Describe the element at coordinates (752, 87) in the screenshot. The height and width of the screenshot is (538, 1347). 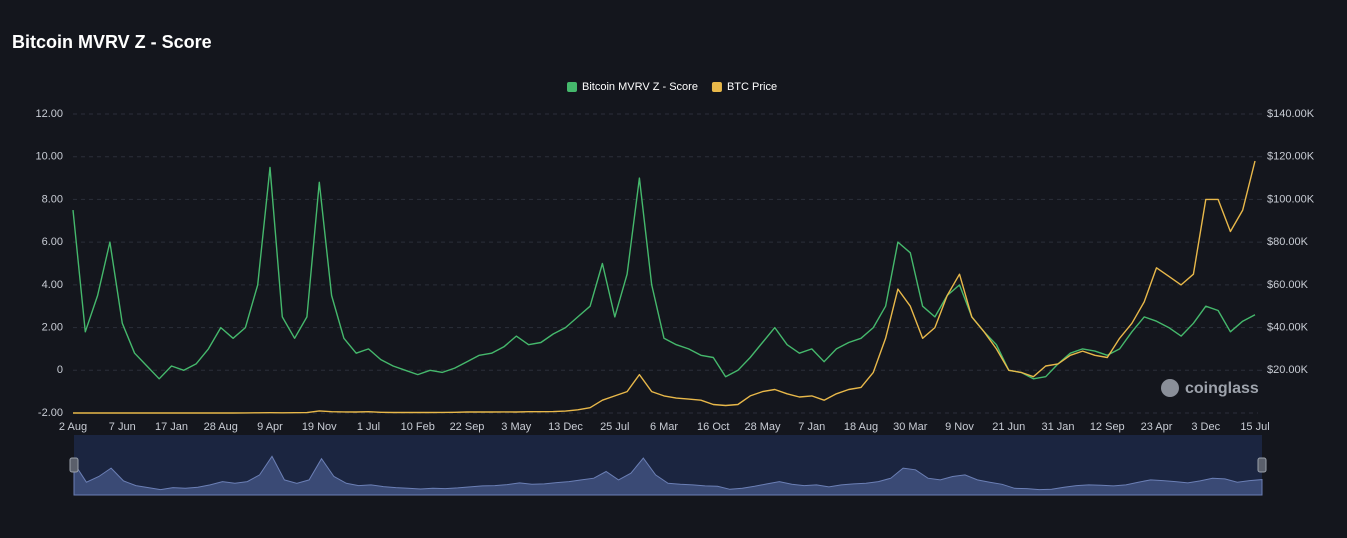
I see `legend-label: BTC Price` at that location.